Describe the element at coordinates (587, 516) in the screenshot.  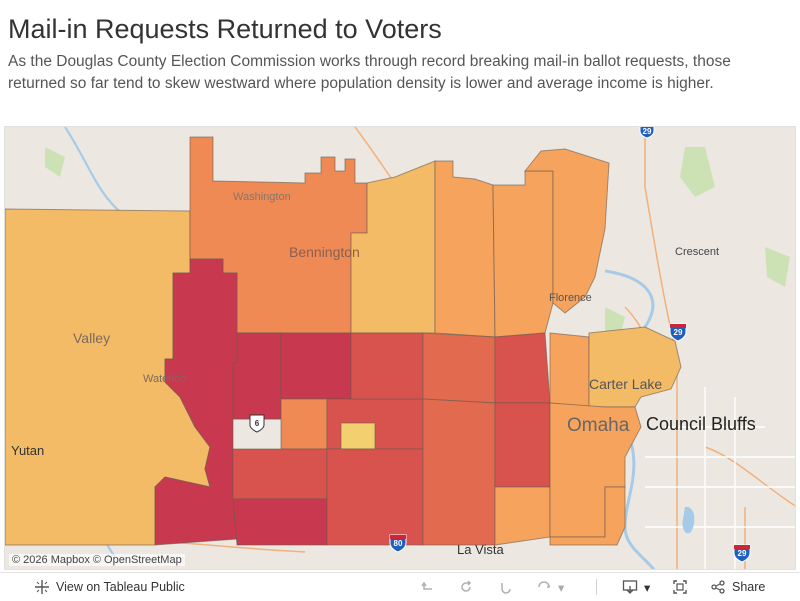
I see `region-omaha-south` at that location.